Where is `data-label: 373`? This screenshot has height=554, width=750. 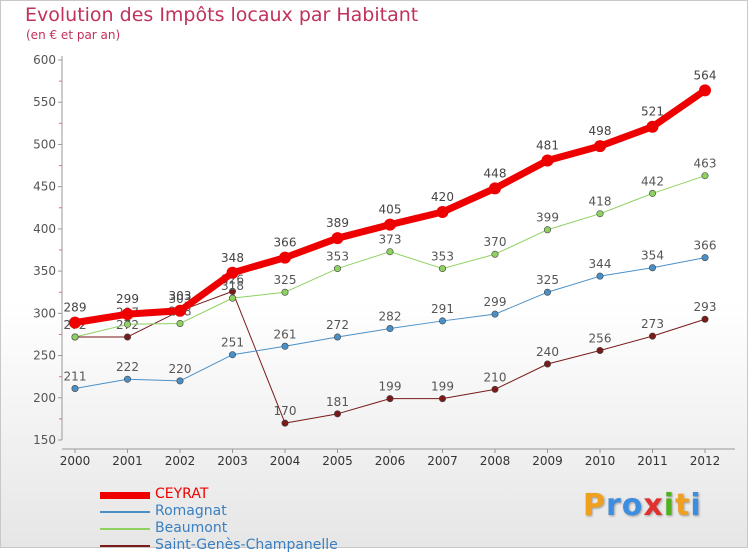
data-label: 373 is located at coordinates (390, 240).